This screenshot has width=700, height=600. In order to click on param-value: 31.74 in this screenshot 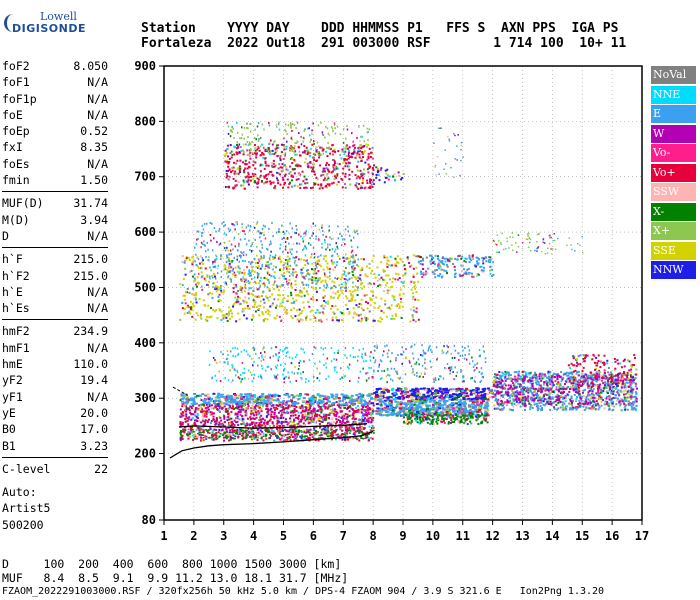, I will do `click(90, 203)`.